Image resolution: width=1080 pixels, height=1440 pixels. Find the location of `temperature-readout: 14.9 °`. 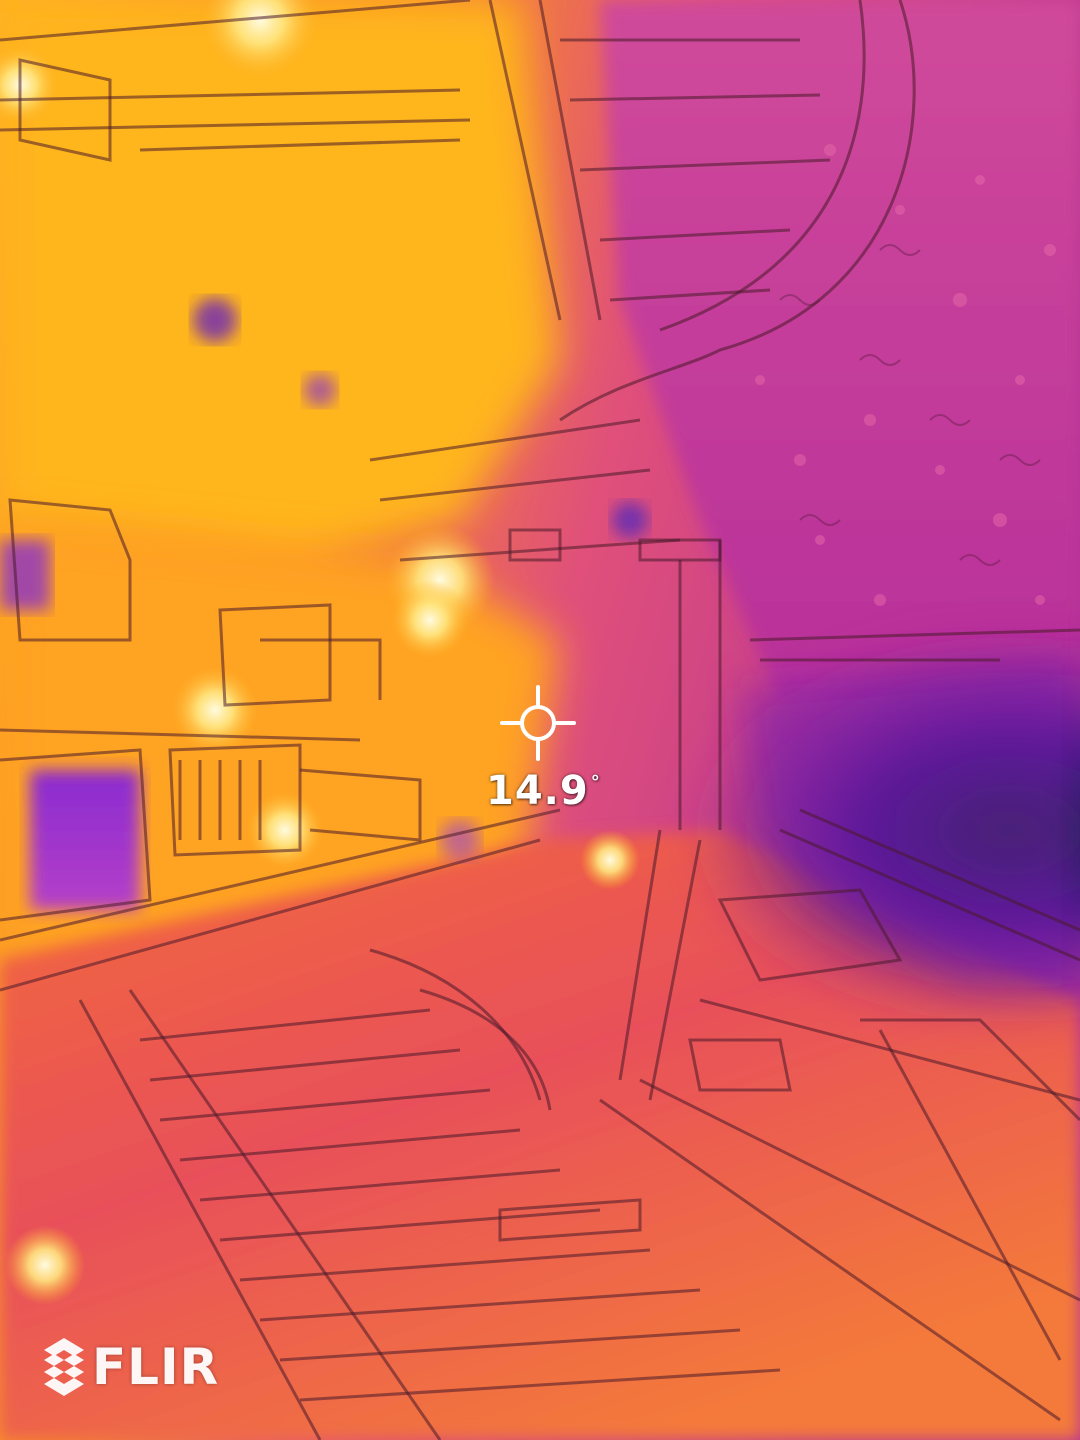

temperature-readout: 14.9 ° is located at coordinates (543, 791).